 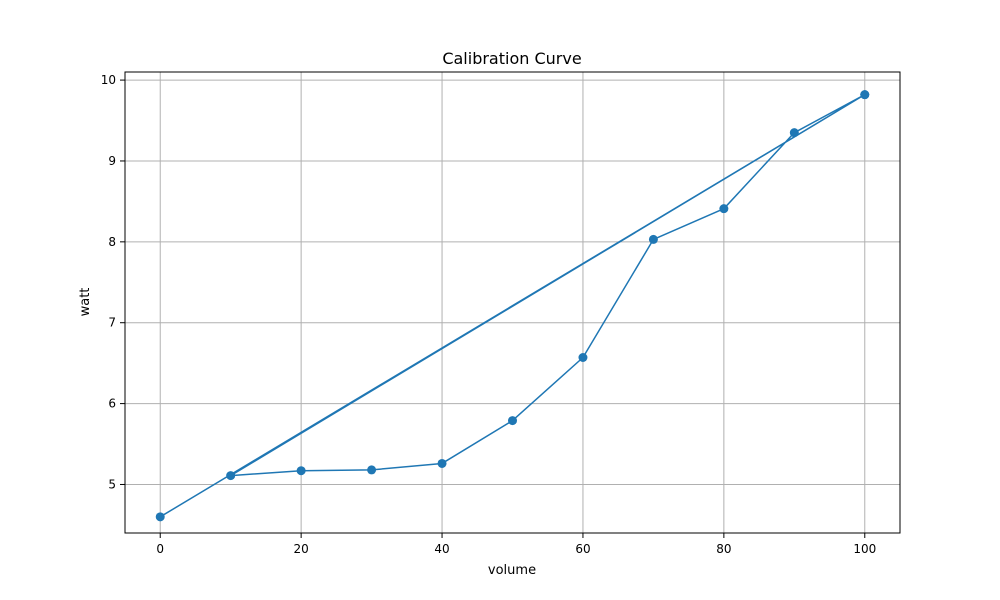 What do you see at coordinates (112, 323) in the screenshot?
I see `y-tick-label: 7` at bounding box center [112, 323].